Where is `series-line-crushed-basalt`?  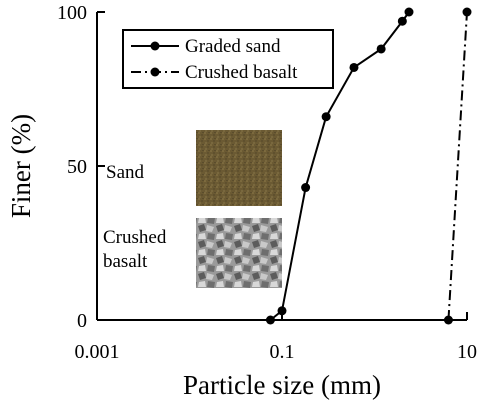 series-line-crushed-basalt is located at coordinates (457, 166).